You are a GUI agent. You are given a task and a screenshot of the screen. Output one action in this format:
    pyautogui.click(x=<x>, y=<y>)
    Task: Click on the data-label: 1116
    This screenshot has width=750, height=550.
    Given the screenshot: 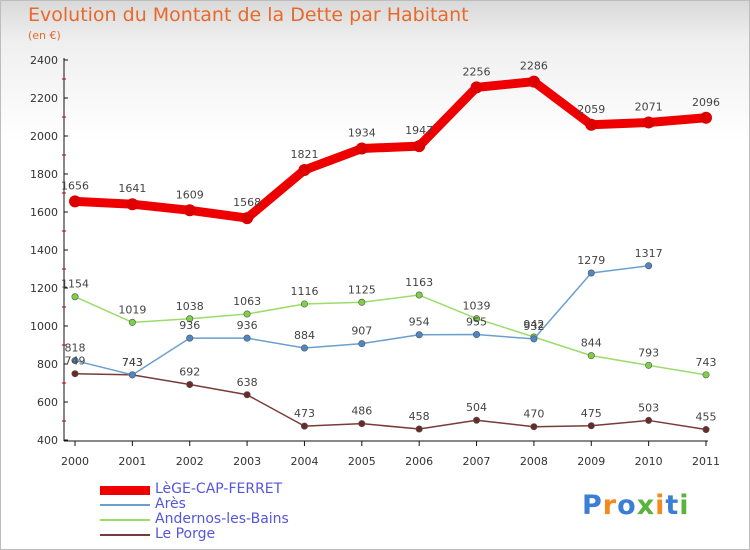 What is the action you would take?
    pyautogui.click(x=304, y=291)
    